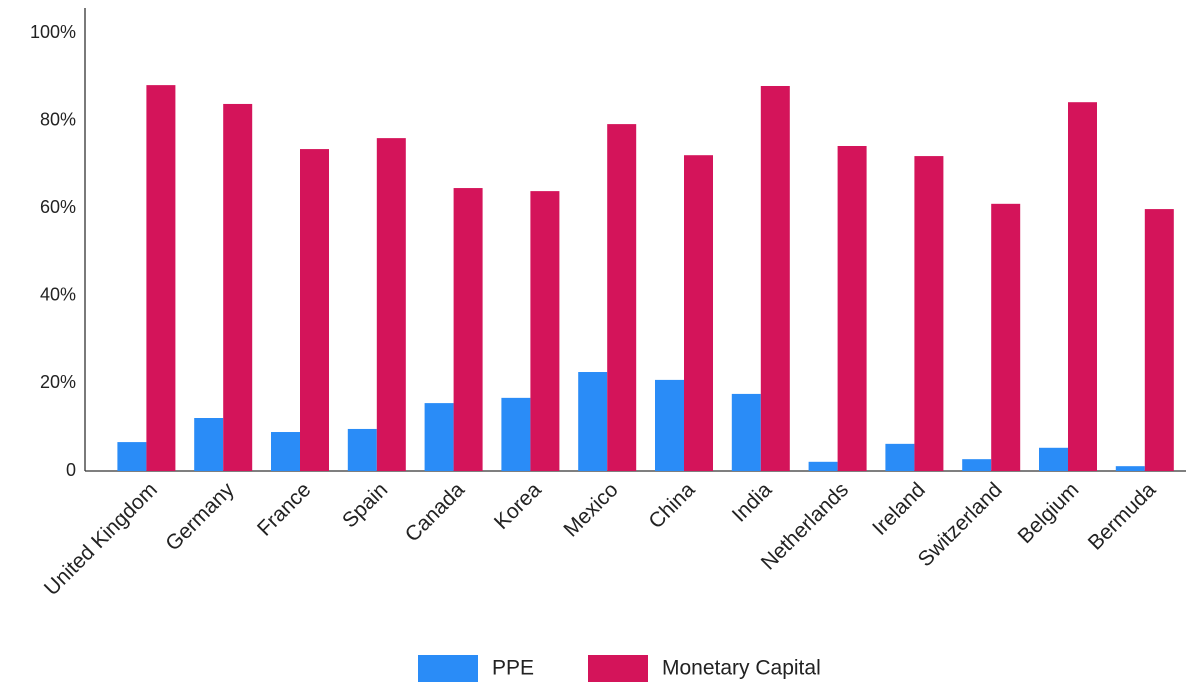 This screenshot has width=1198, height=687. Describe the element at coordinates (518, 506) in the screenshot. I see `x-tick-label: Korea` at that location.